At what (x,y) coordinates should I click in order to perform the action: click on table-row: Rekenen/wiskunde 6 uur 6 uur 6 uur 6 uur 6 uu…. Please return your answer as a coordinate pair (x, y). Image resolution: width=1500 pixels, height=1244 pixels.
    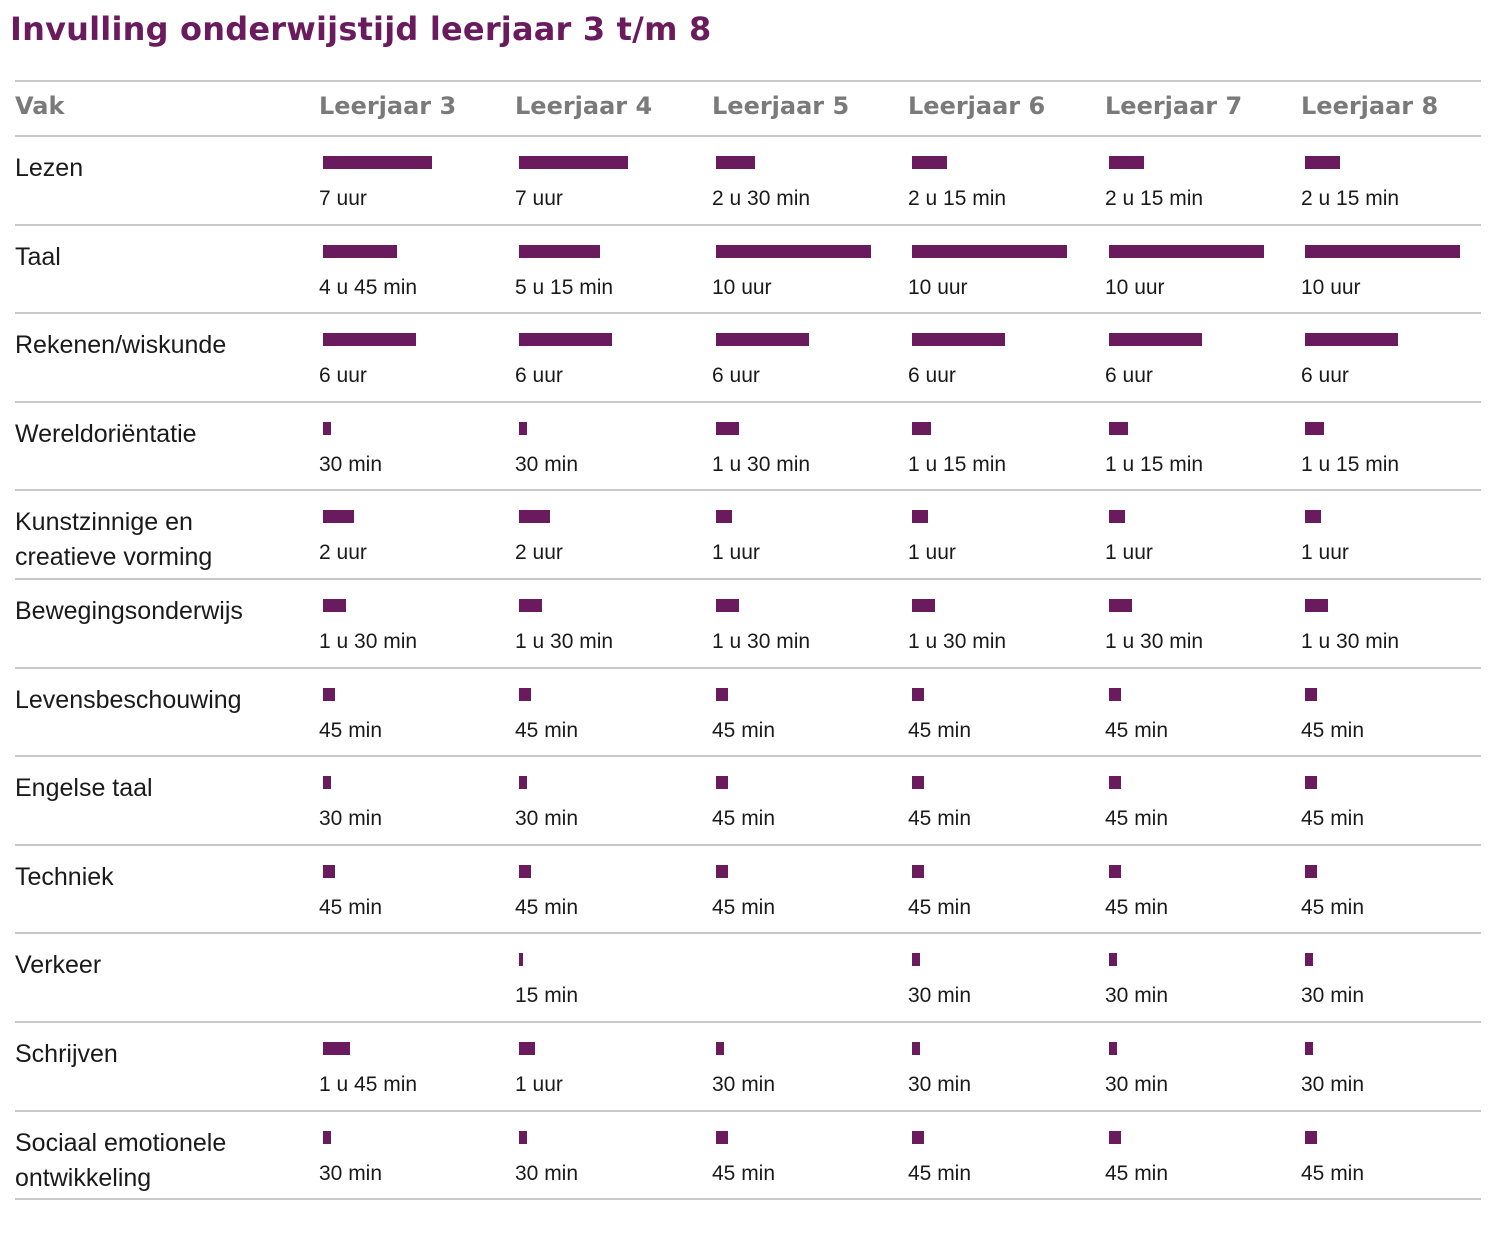
    Looking at the image, I should click on (748, 358).